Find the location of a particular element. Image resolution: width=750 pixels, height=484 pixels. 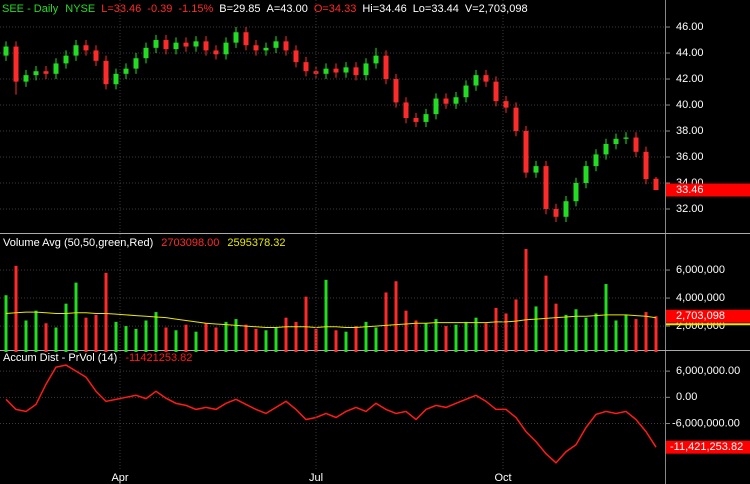

y-tick-label: 40.00 is located at coordinates (690, 105).